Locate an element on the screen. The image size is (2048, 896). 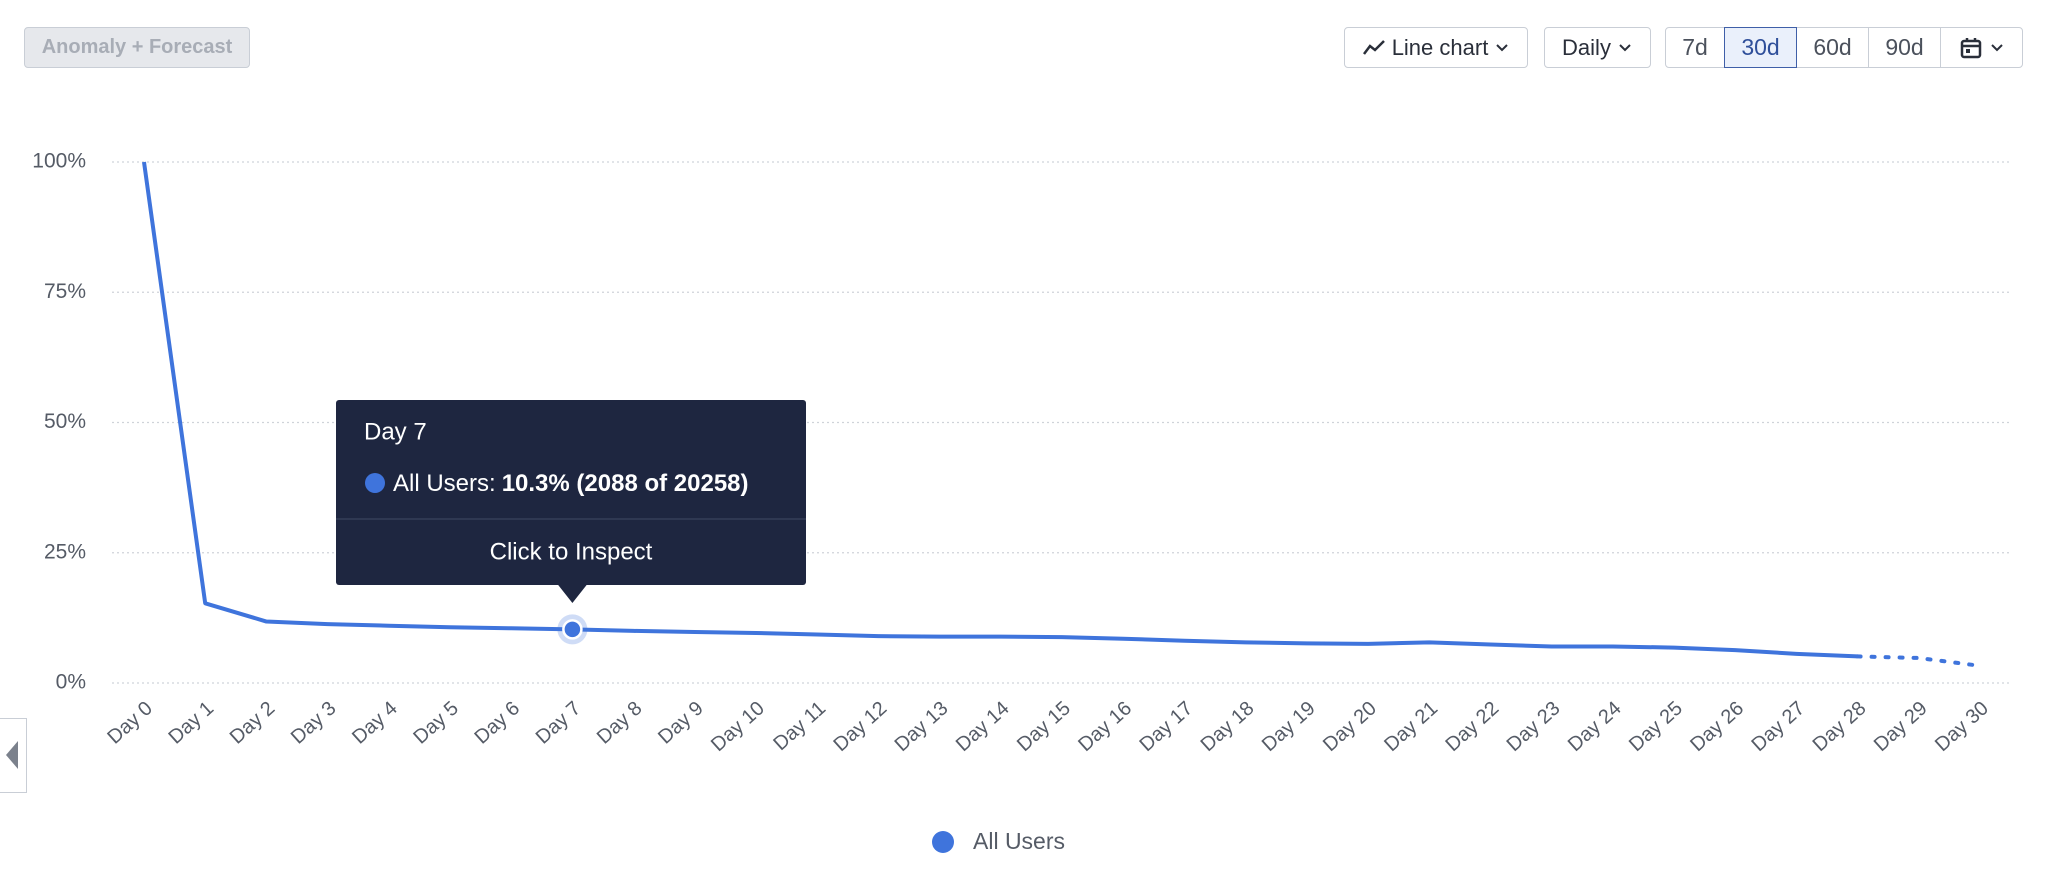
y-tick-label: 25% is located at coordinates (65, 551).